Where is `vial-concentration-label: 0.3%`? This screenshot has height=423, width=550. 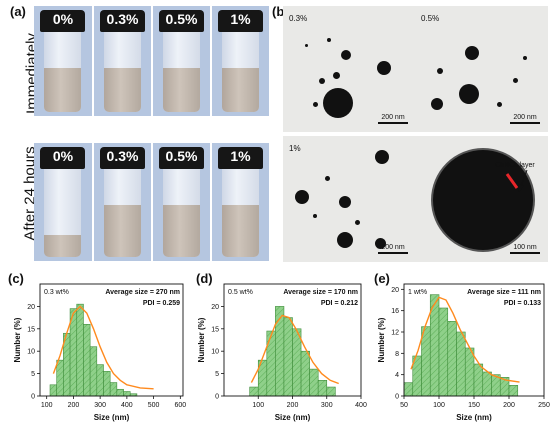
vial-concentration-label: 0.3% is located at coordinates (122, 19).